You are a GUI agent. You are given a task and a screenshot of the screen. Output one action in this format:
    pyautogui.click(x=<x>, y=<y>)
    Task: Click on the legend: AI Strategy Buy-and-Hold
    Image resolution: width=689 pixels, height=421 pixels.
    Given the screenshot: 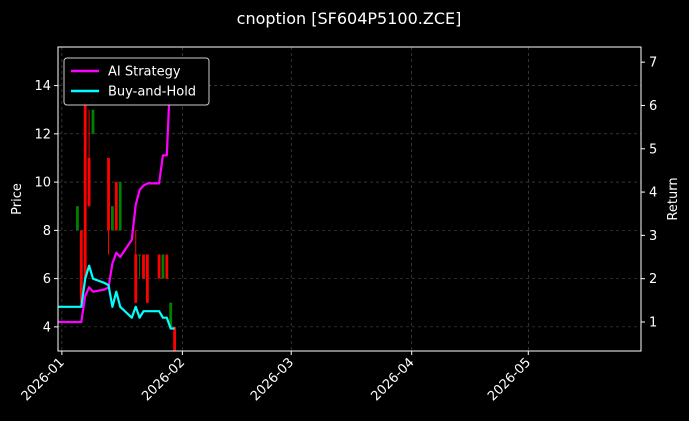 What is the action you would take?
    pyautogui.click(x=136, y=81)
    